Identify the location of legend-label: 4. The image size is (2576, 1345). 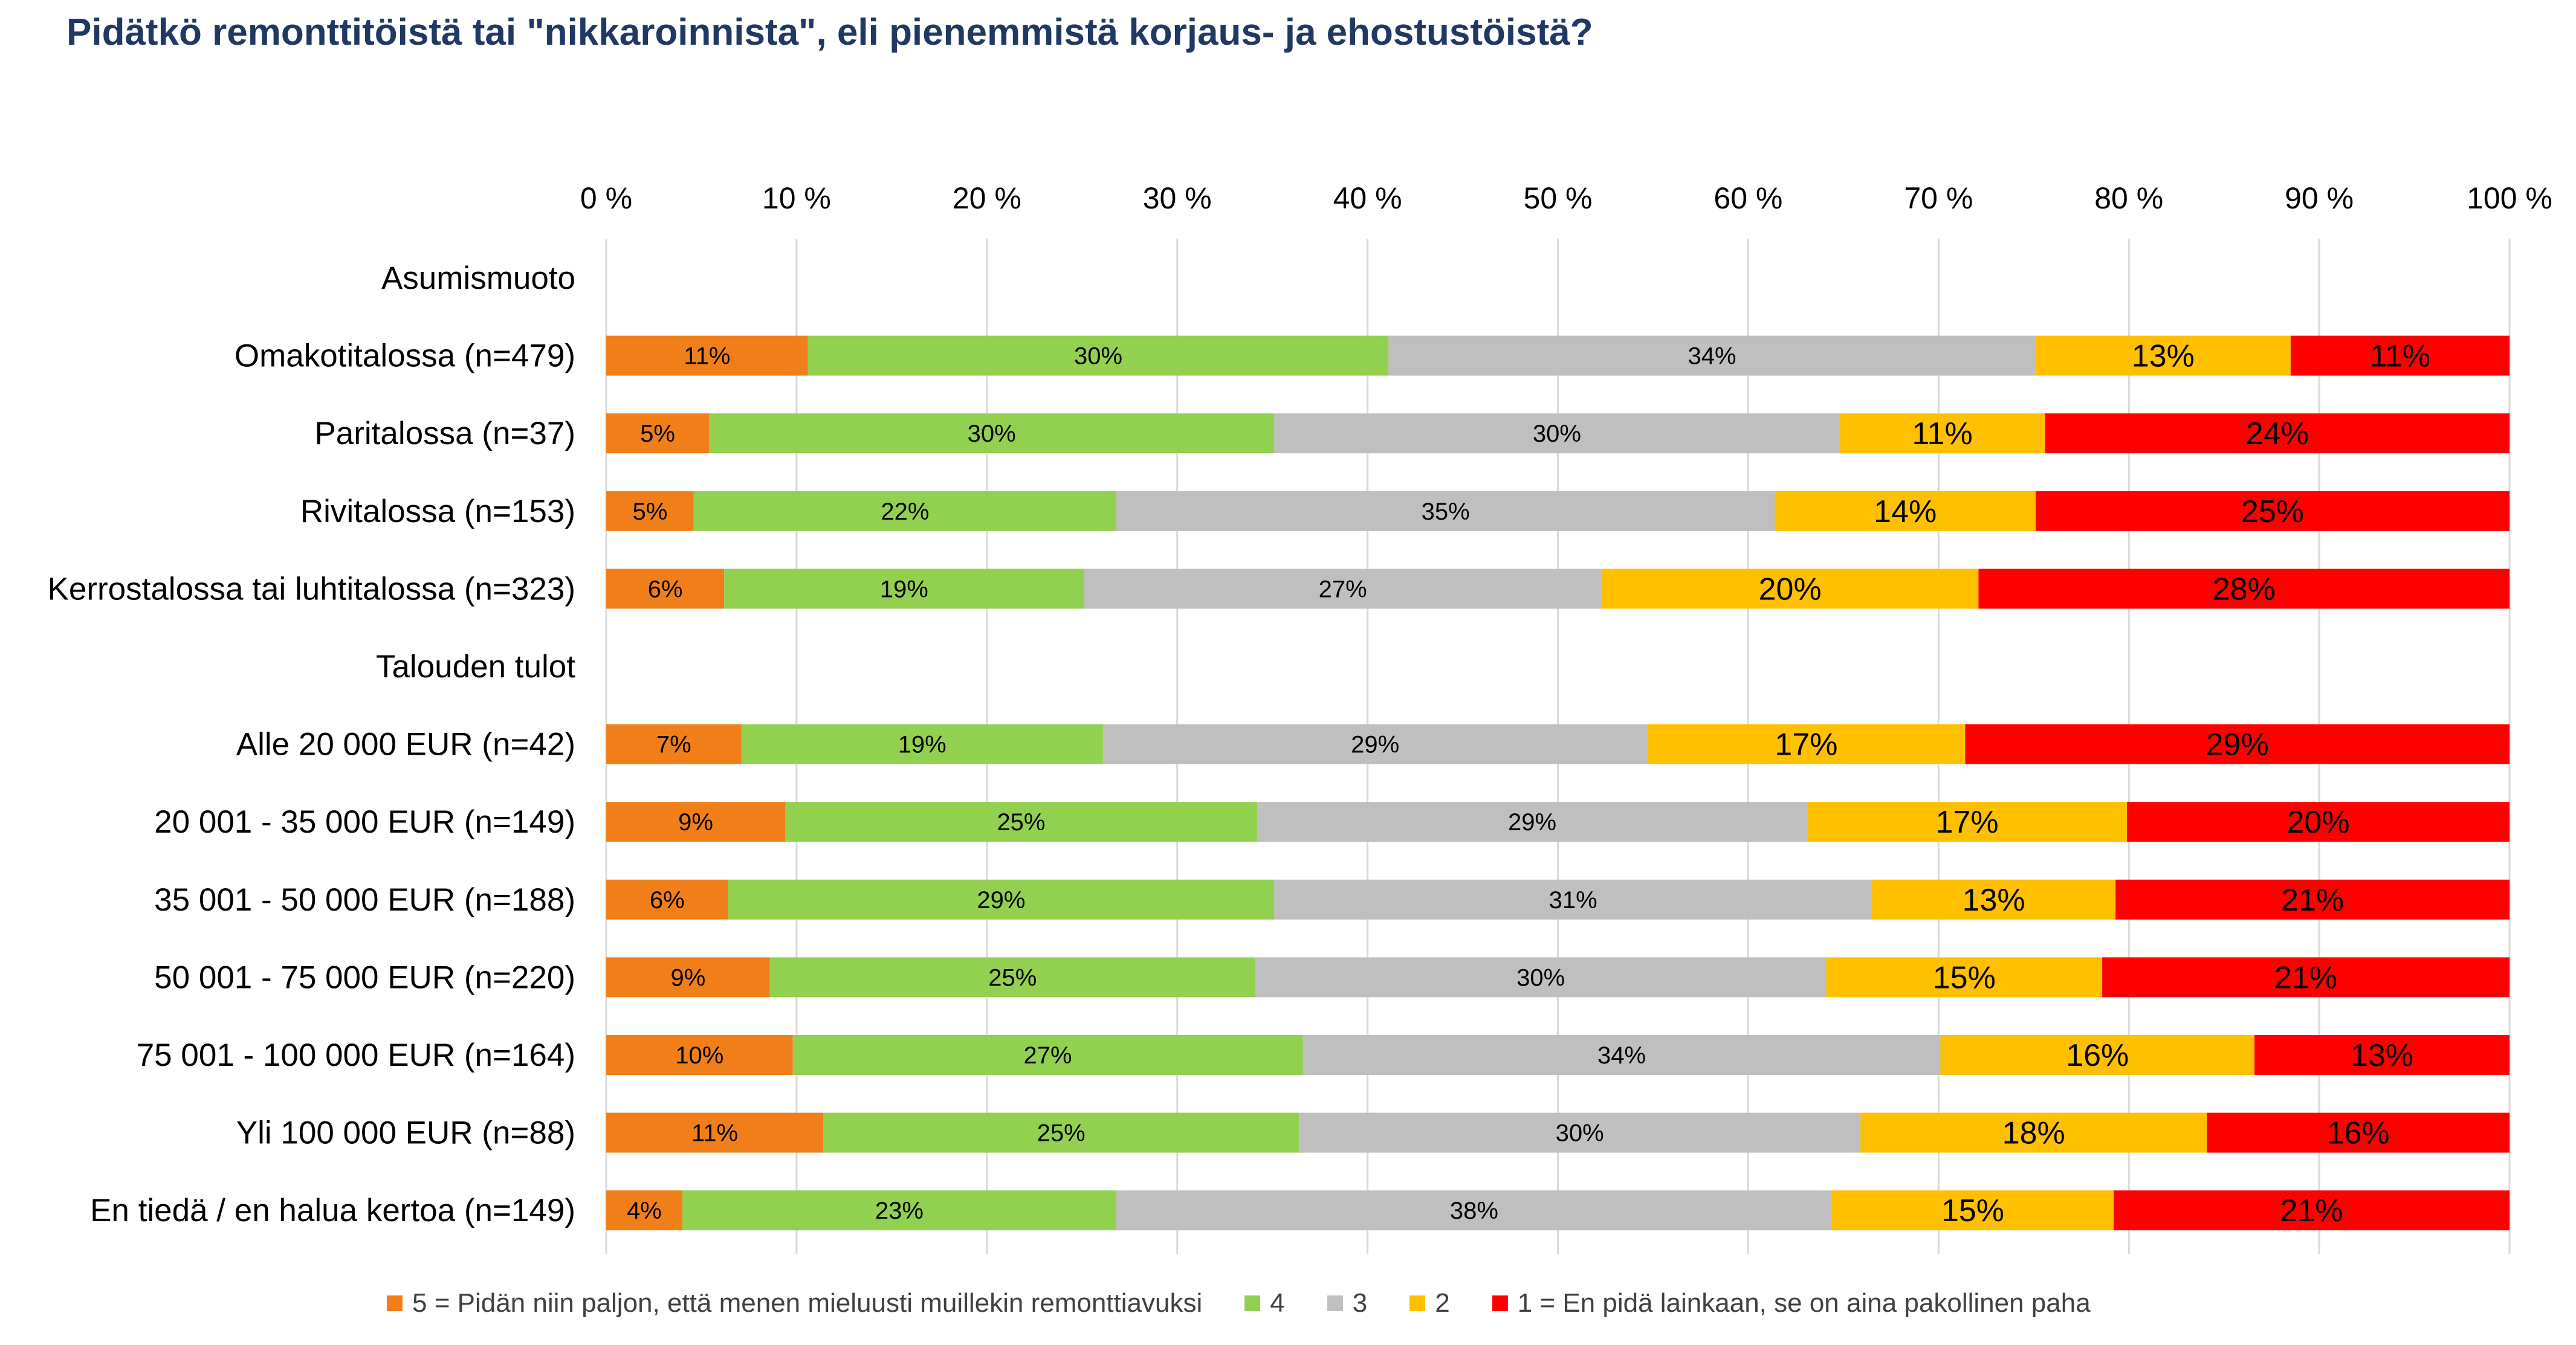
(1277, 1303).